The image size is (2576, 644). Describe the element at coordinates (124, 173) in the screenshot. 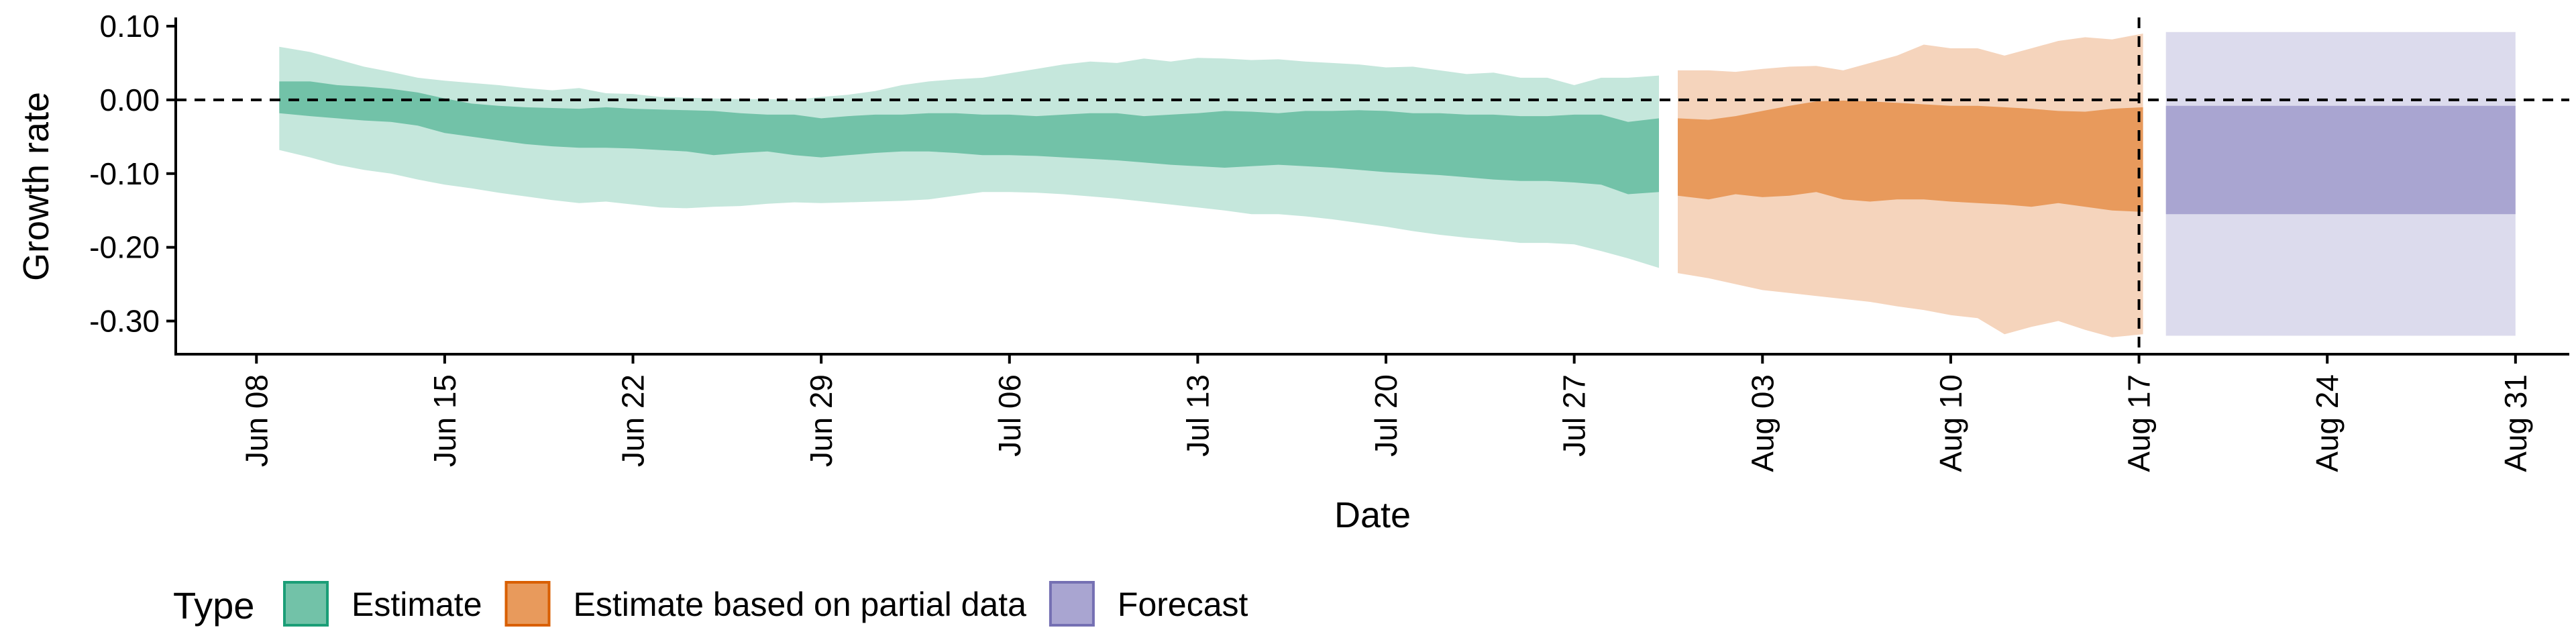

I see `y-tick-label: -0.10` at that location.